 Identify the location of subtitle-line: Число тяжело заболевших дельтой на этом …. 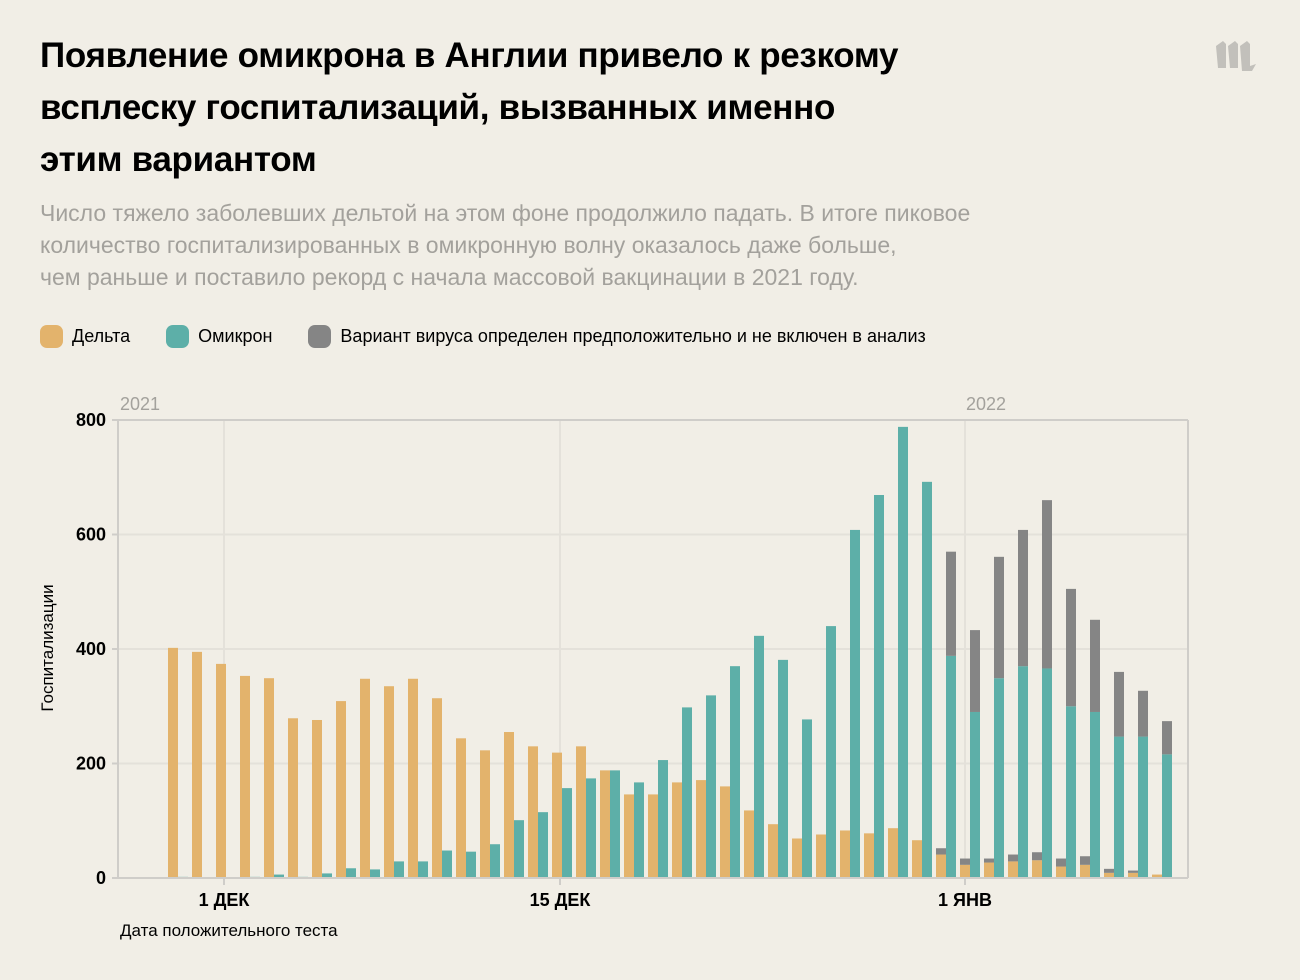
(505, 213).